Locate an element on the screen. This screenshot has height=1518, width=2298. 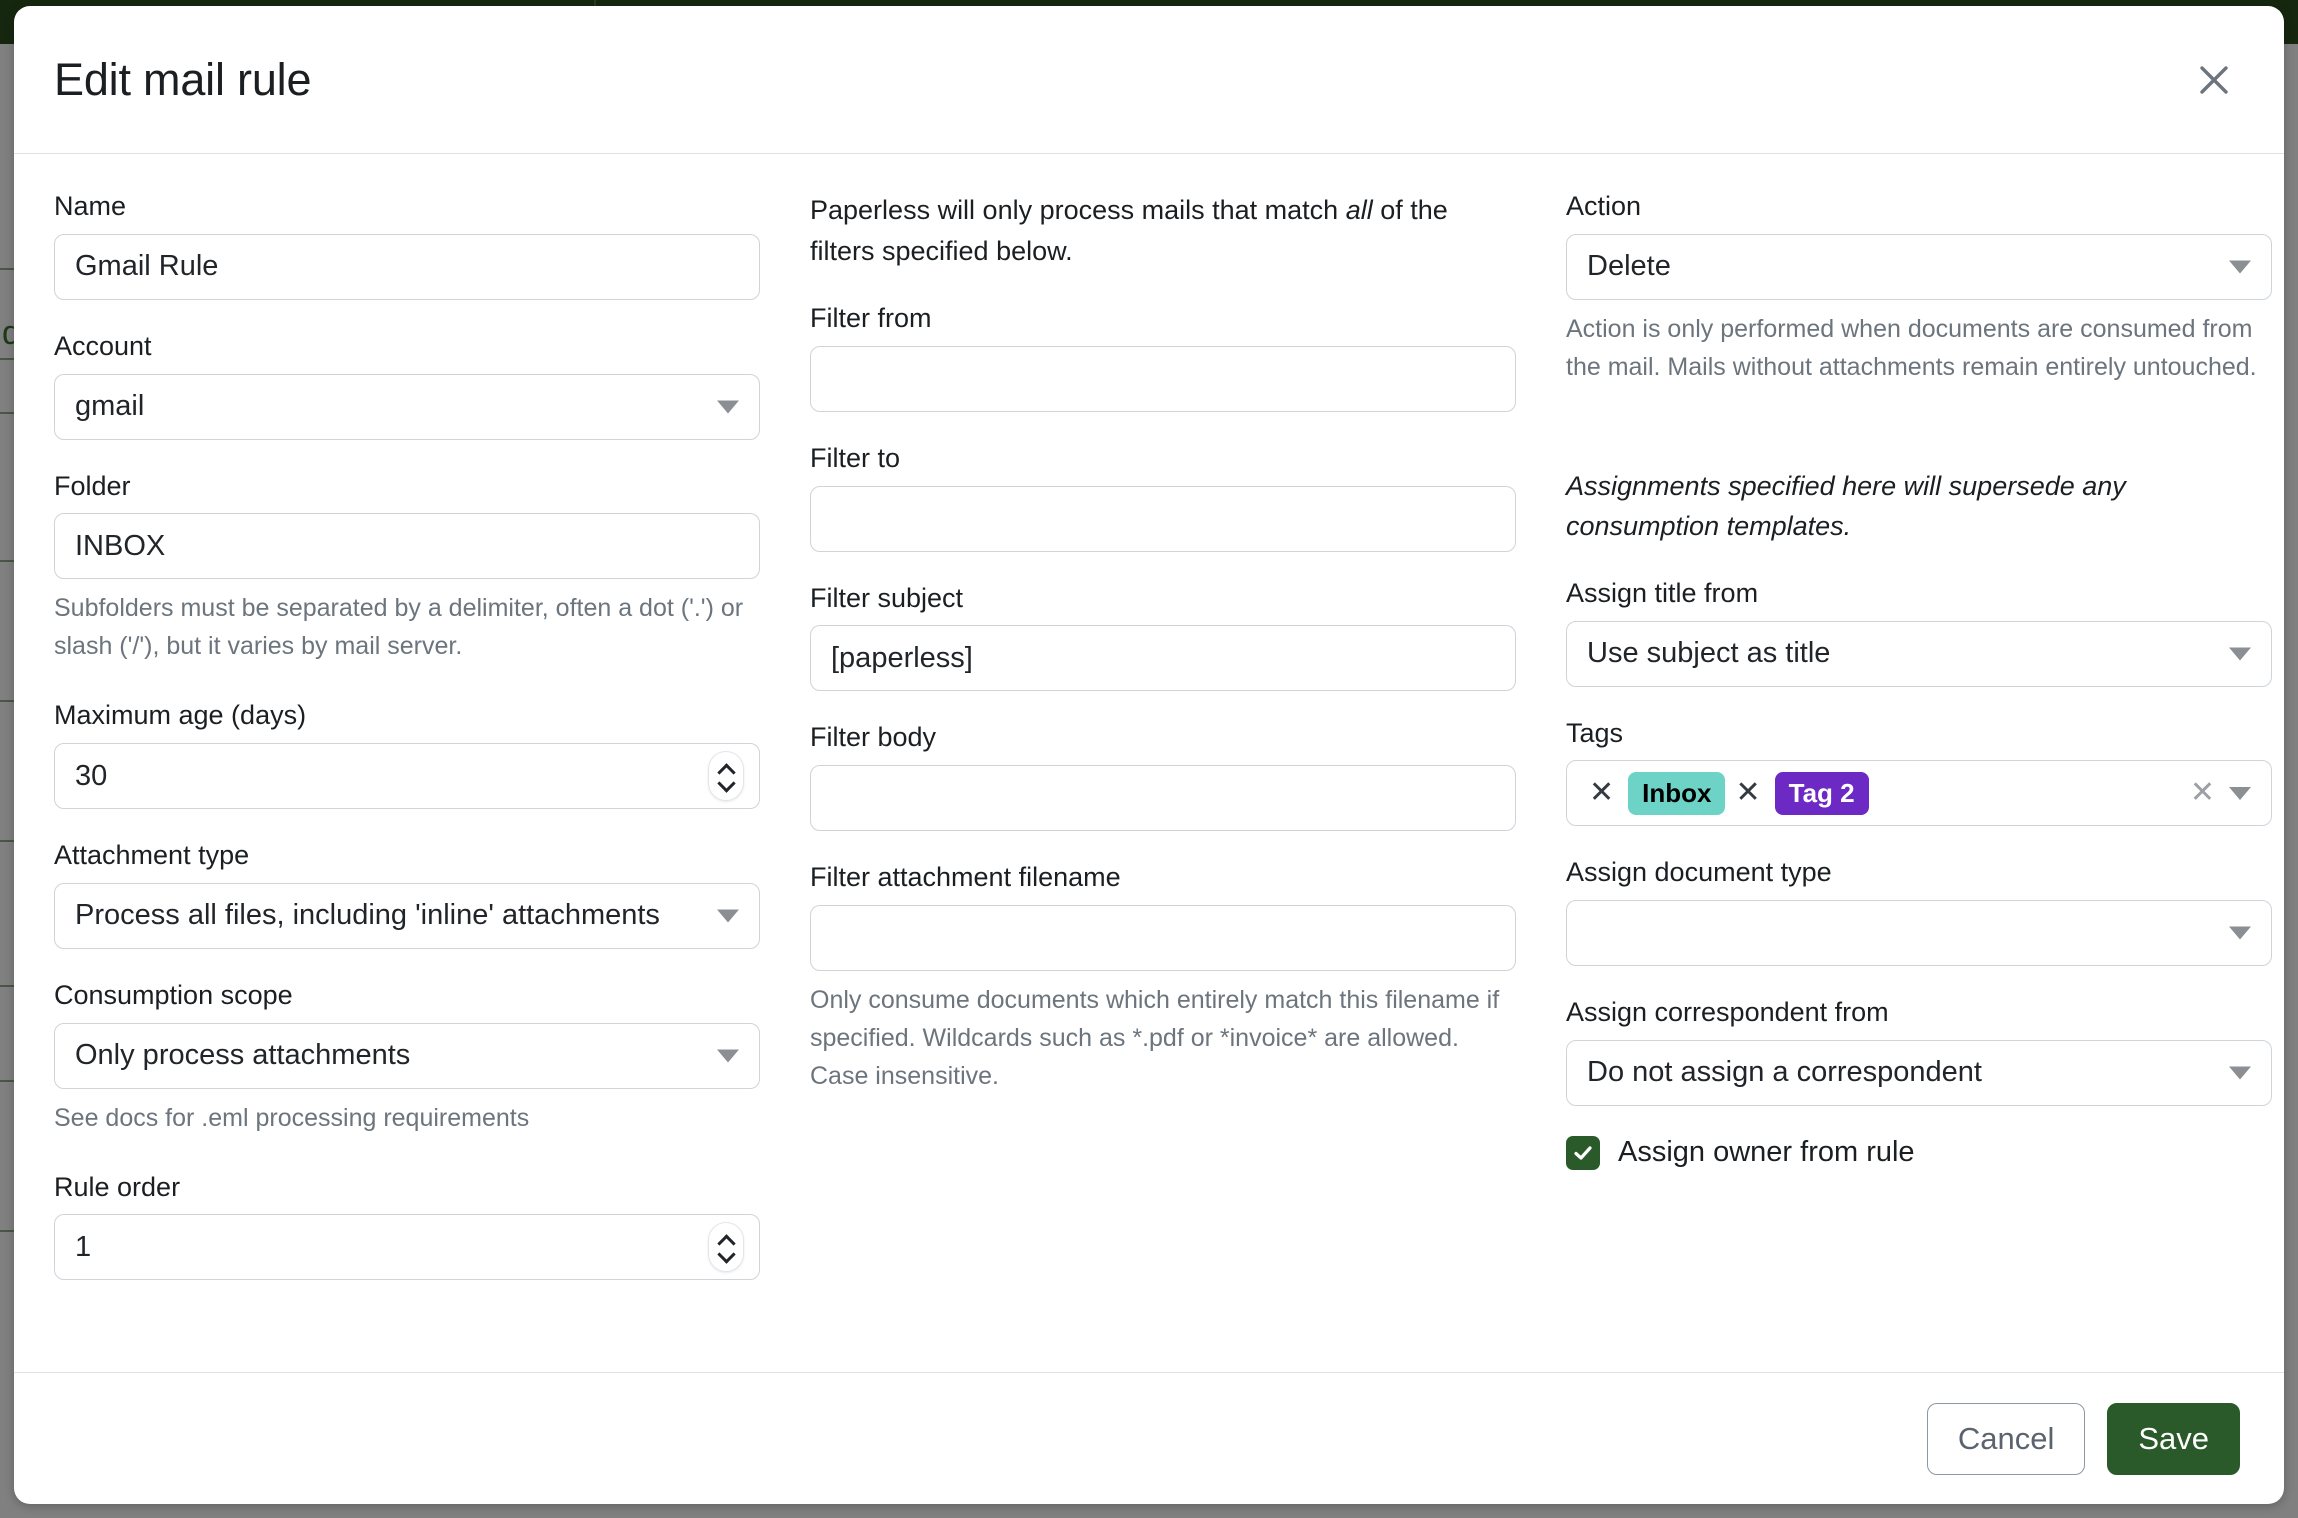
label-consumption-scope: Consumption scope is located at coordinates (173, 994).